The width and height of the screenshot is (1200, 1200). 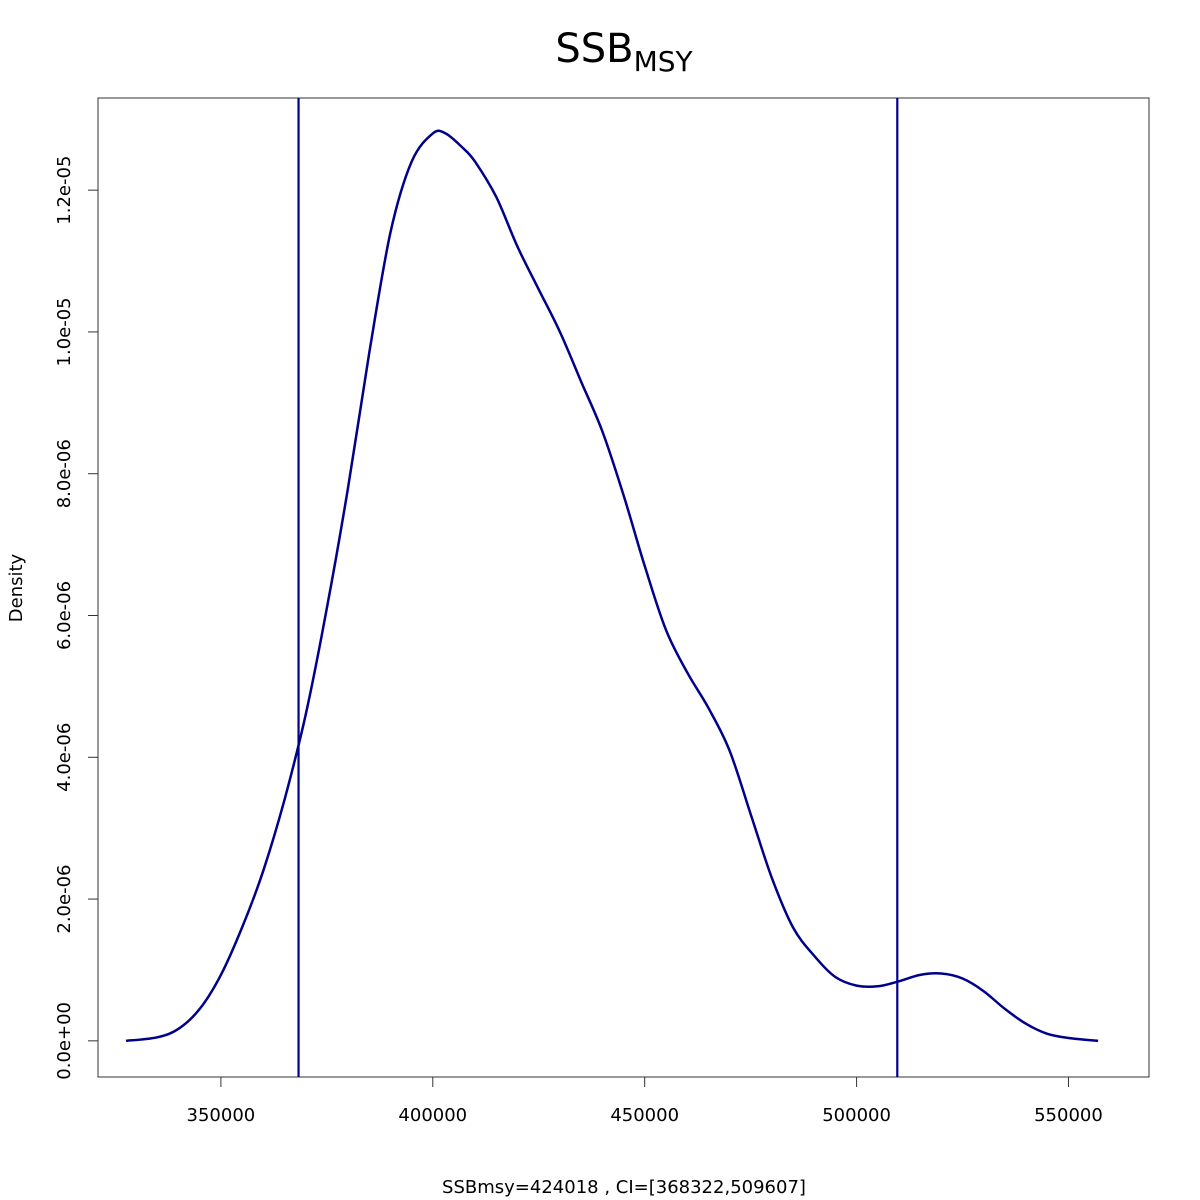 I want to click on x-tick-label: 450000, so click(x=644, y=1115).